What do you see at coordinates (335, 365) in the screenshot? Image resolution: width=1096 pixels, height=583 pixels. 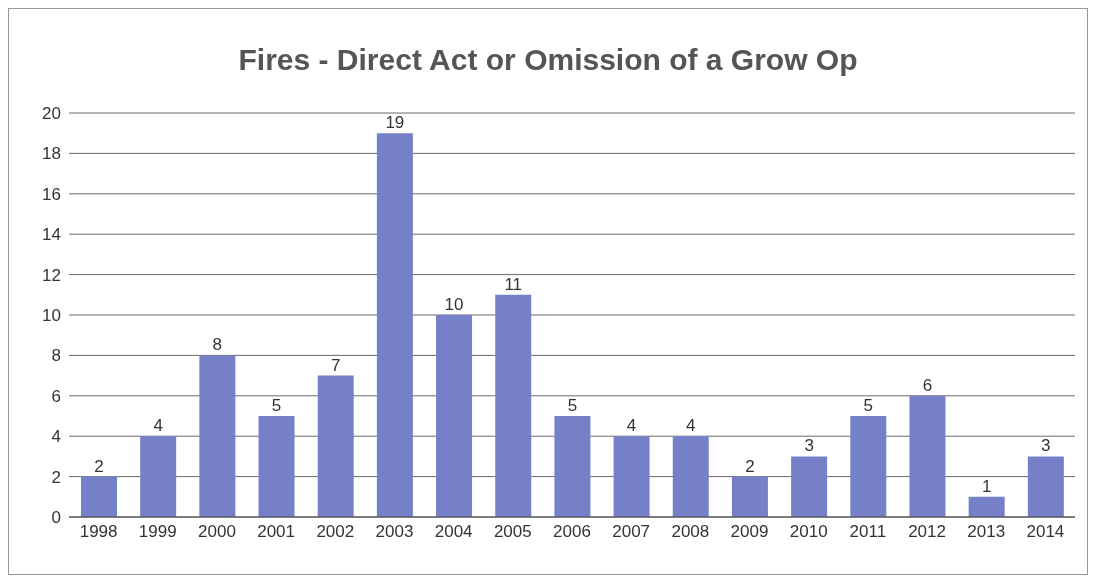 I see `data-label: 7` at bounding box center [335, 365].